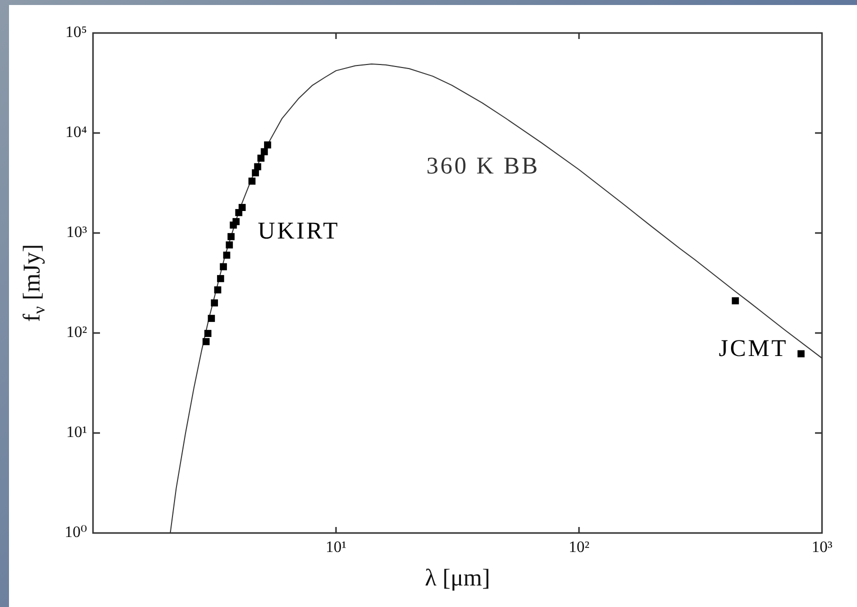 Image resolution: width=857 pixels, height=607 pixels. Describe the element at coordinates (77, 233) in the screenshot. I see `y-tick-label: 10³` at that location.